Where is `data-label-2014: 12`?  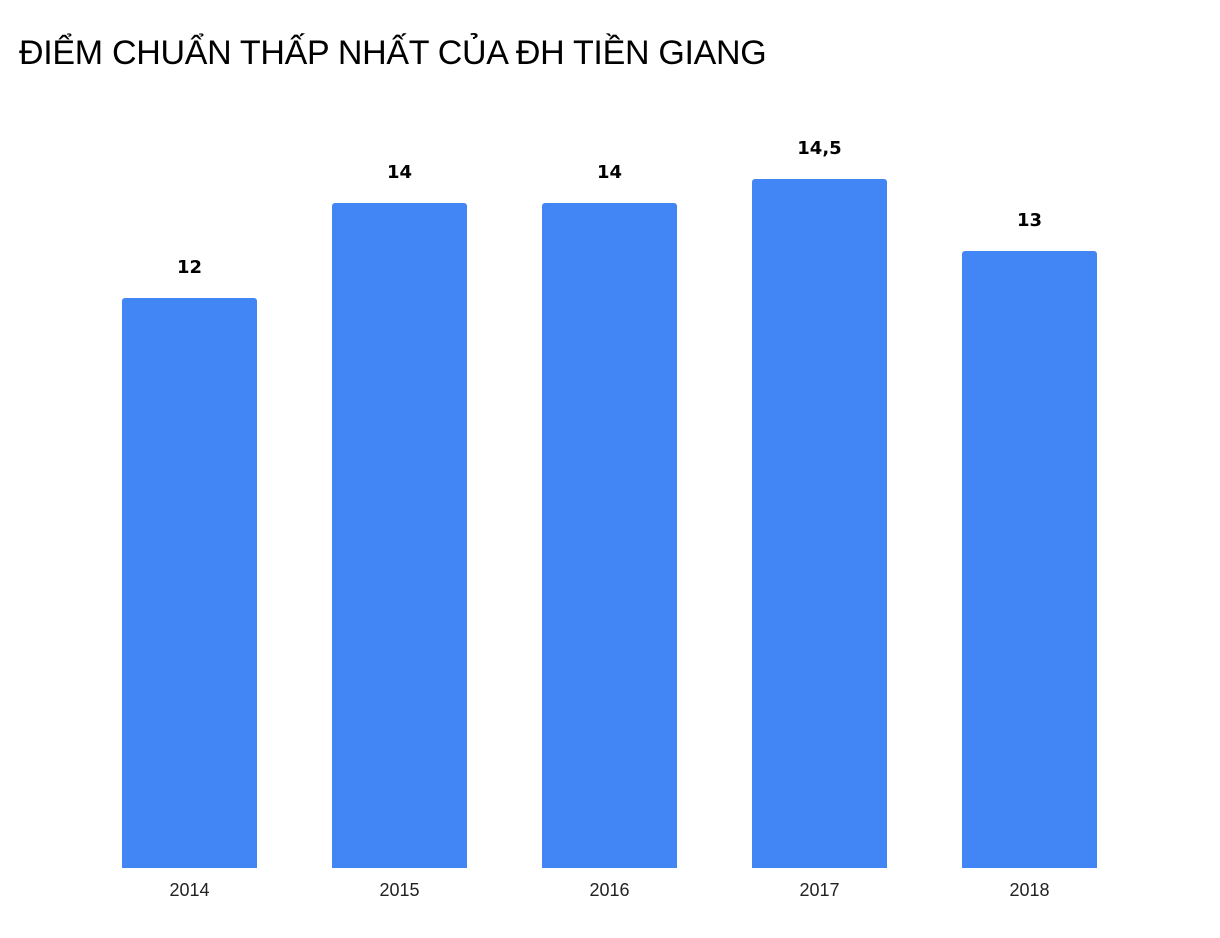
data-label-2014: 12 is located at coordinates (189, 267).